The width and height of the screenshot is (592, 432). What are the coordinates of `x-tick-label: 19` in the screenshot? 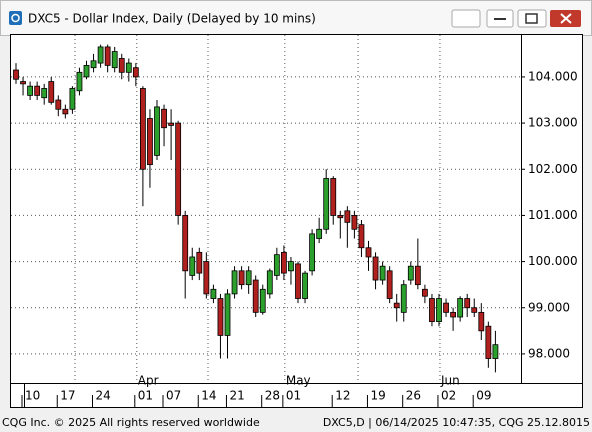 It's located at (377, 396).